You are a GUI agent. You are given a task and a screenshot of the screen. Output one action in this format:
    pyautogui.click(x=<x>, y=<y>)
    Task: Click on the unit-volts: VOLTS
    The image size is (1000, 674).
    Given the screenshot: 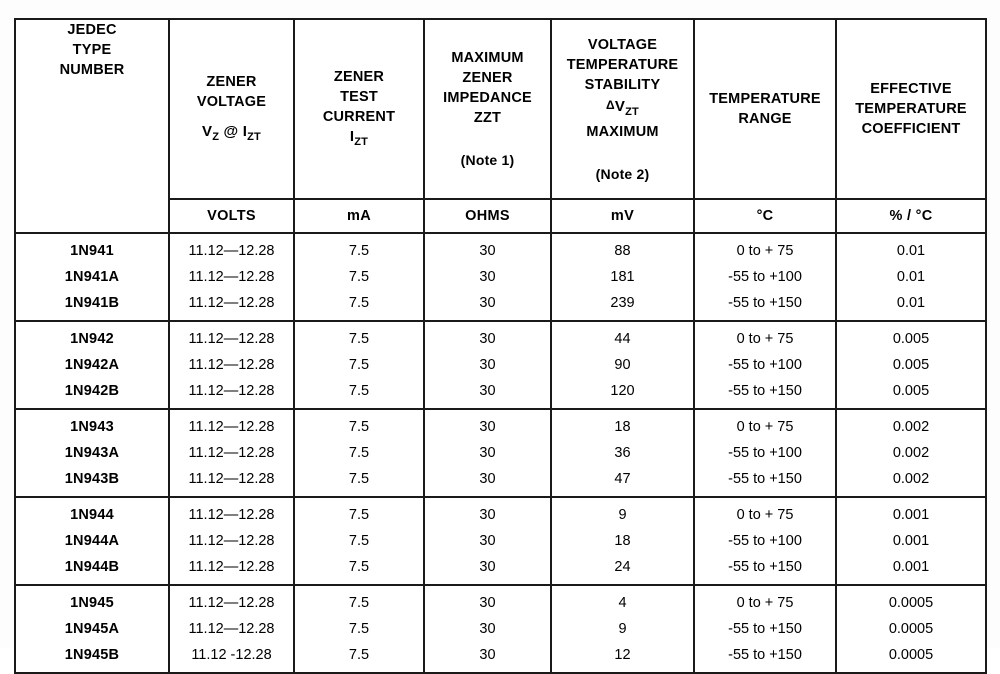 What is the action you would take?
    pyautogui.click(x=231, y=216)
    